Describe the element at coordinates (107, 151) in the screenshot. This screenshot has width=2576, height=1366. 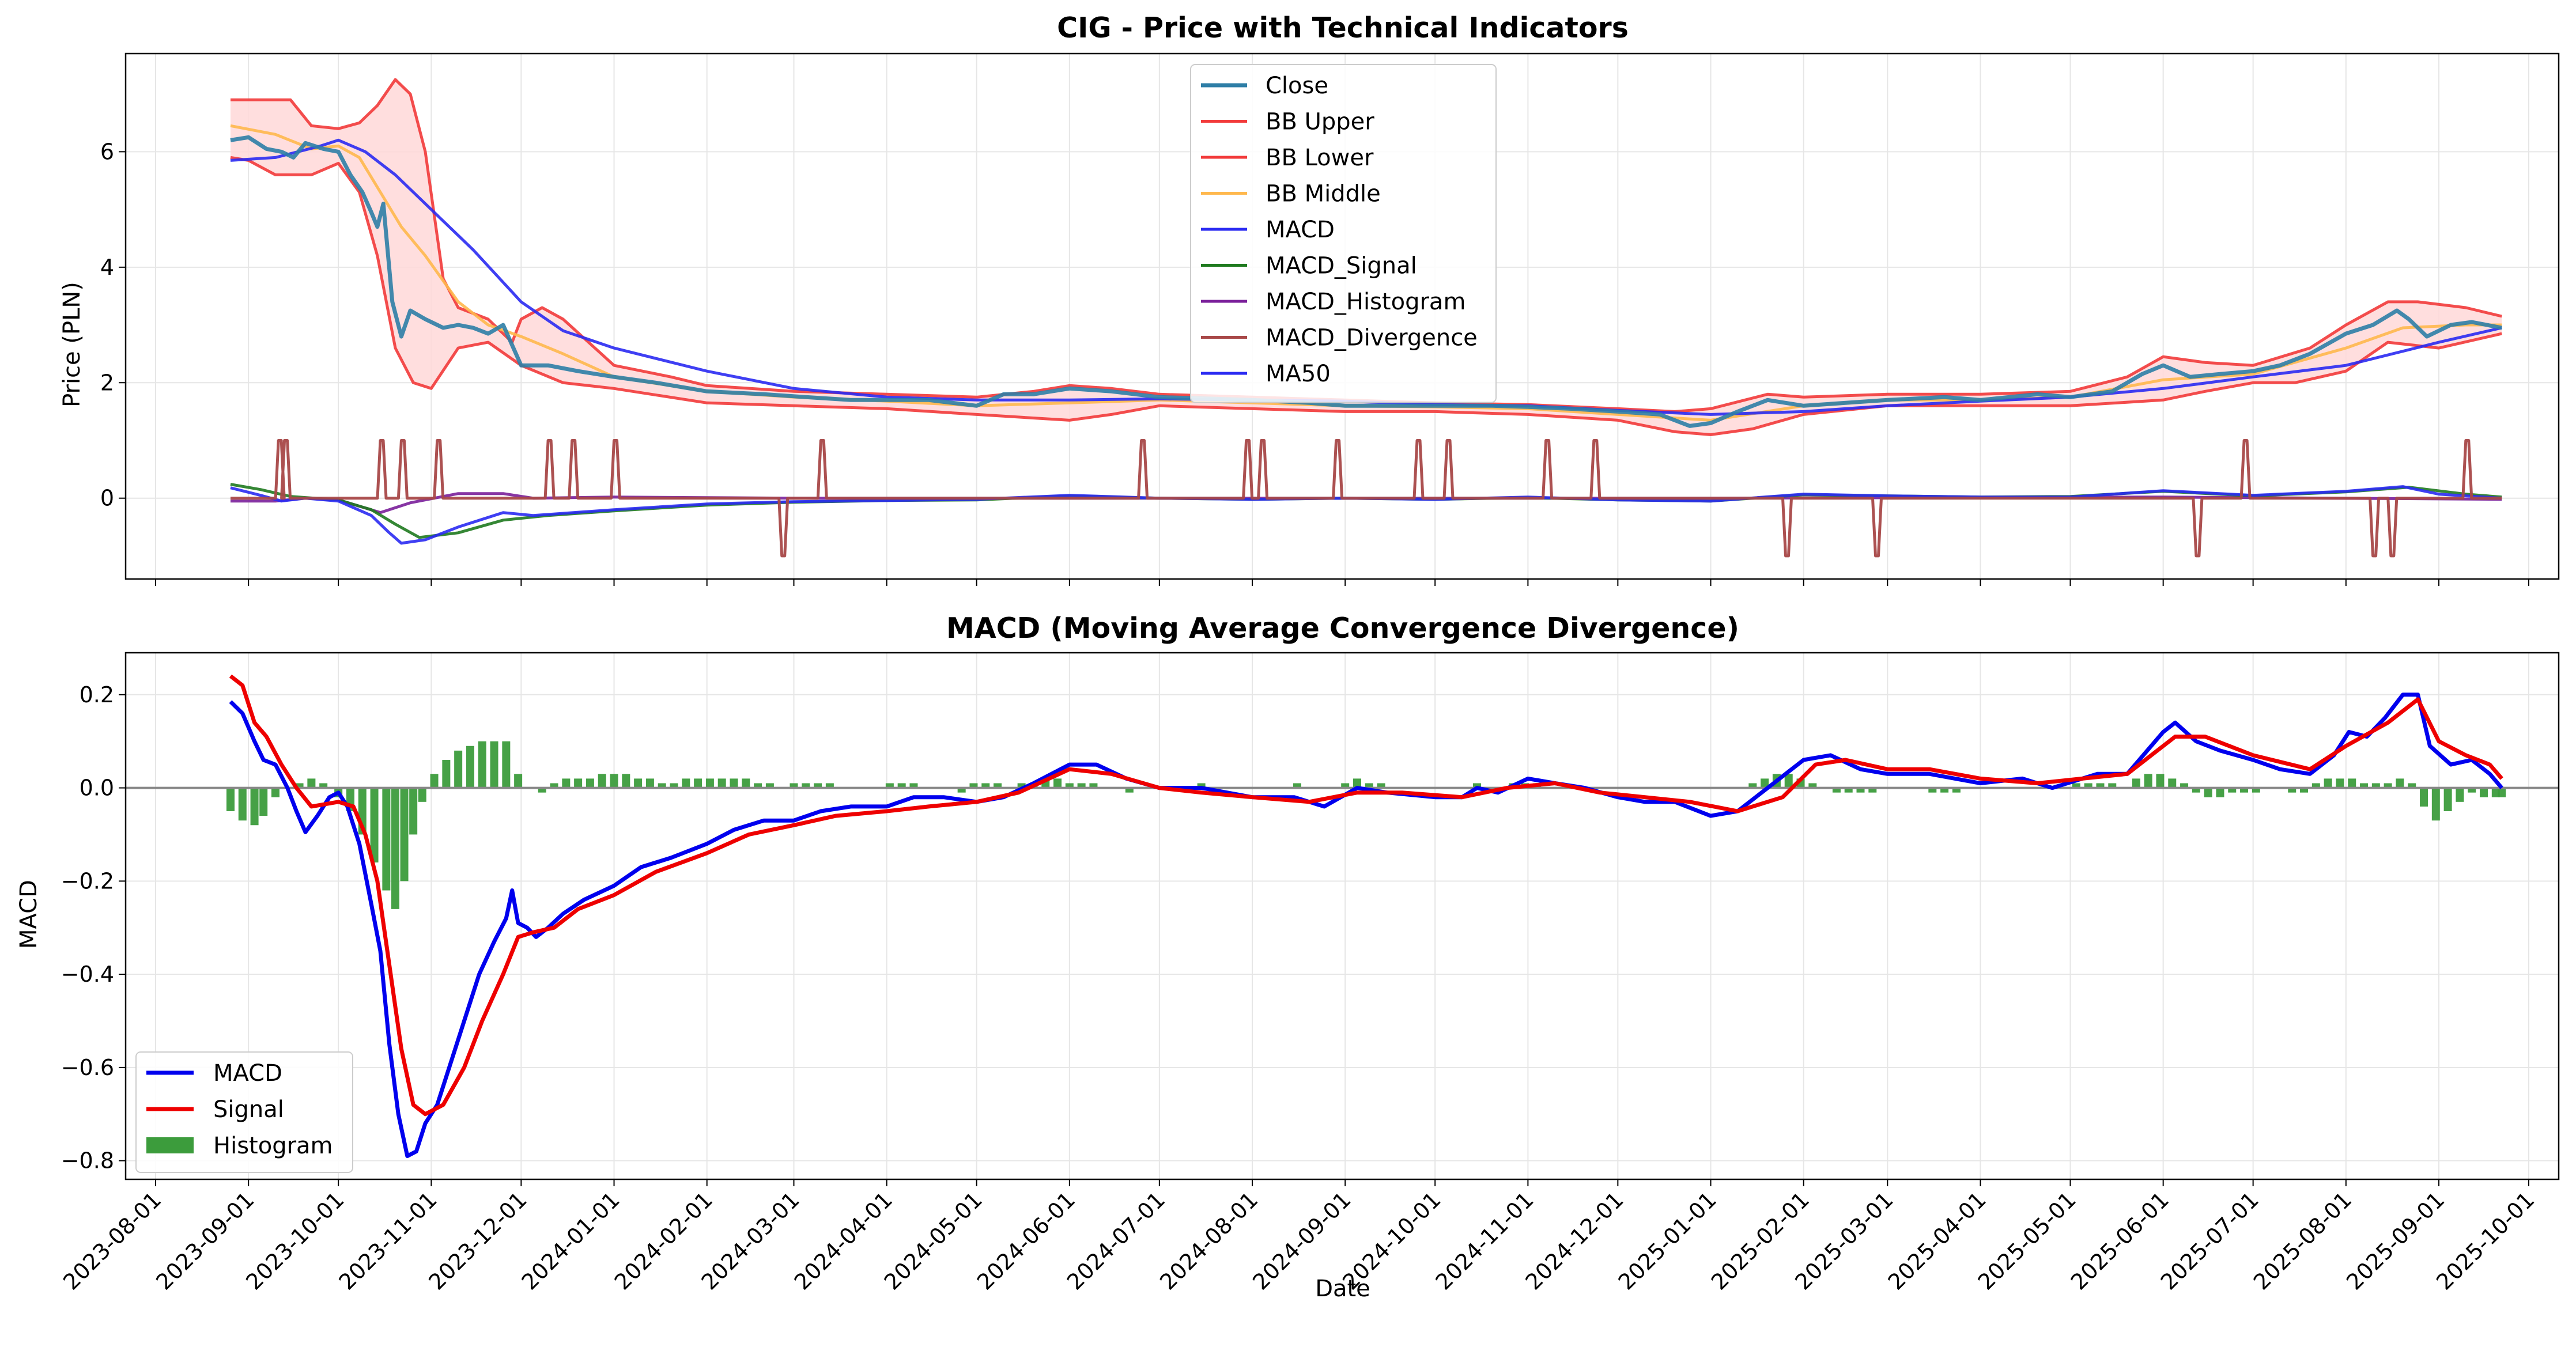
I see `price-y-tick-label: 6` at that location.